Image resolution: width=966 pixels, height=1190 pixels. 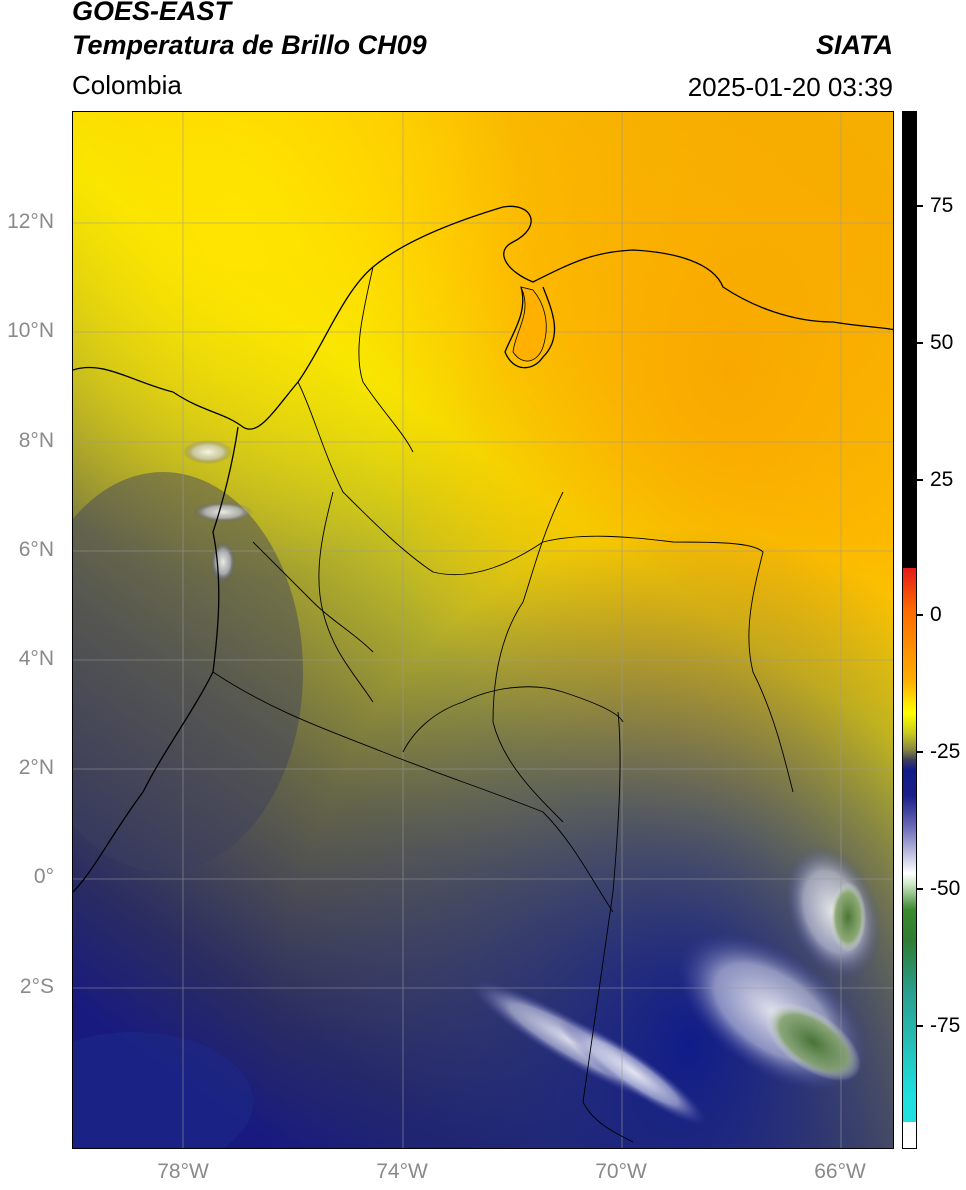 I want to click on lon-label: 74°W, so click(x=402, y=1171).